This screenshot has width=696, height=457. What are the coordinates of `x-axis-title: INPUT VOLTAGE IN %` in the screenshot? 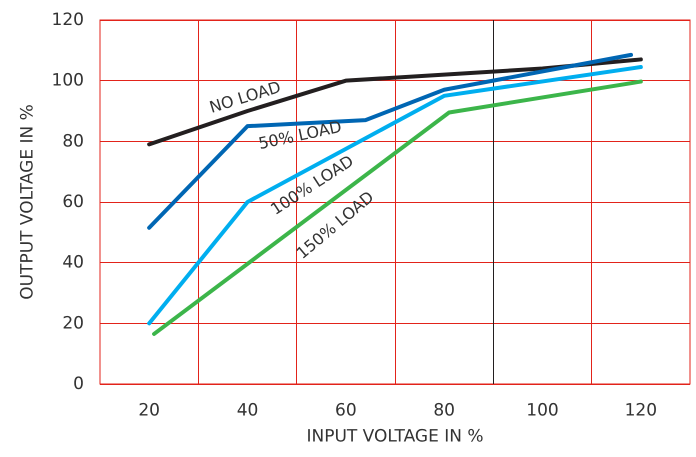 It's located at (395, 436).